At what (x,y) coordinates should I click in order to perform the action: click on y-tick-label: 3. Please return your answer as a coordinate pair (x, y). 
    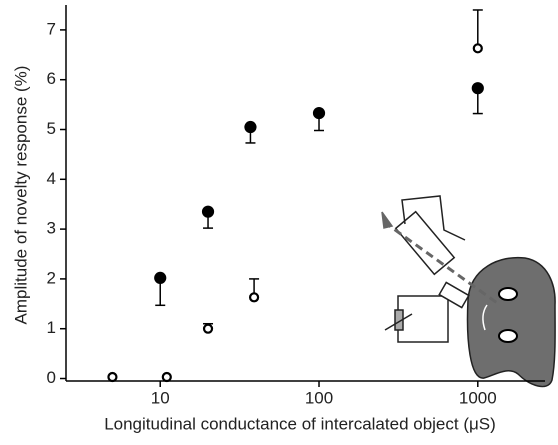
    Looking at the image, I should click on (51, 228).